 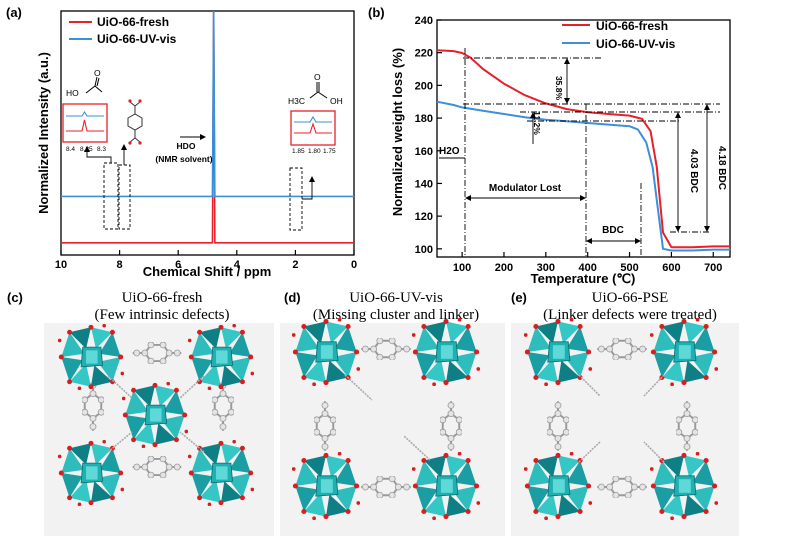 What do you see at coordinates (424, 152) in the screenshot?
I see `tga-y-tick-label: 160` at bounding box center [424, 152].